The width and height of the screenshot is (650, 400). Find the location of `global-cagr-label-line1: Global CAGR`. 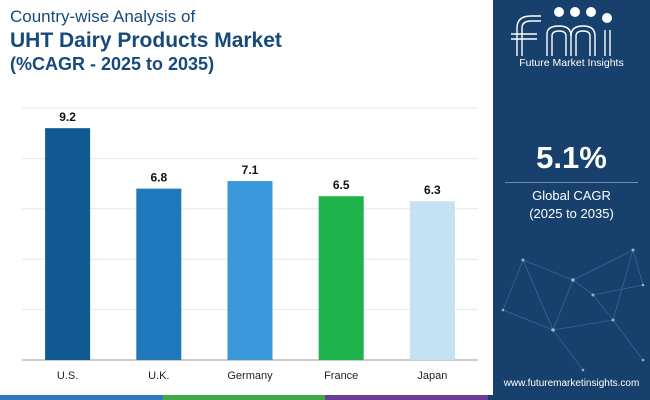

global-cagr-label-line1: Global CAGR is located at coordinates (571, 195).